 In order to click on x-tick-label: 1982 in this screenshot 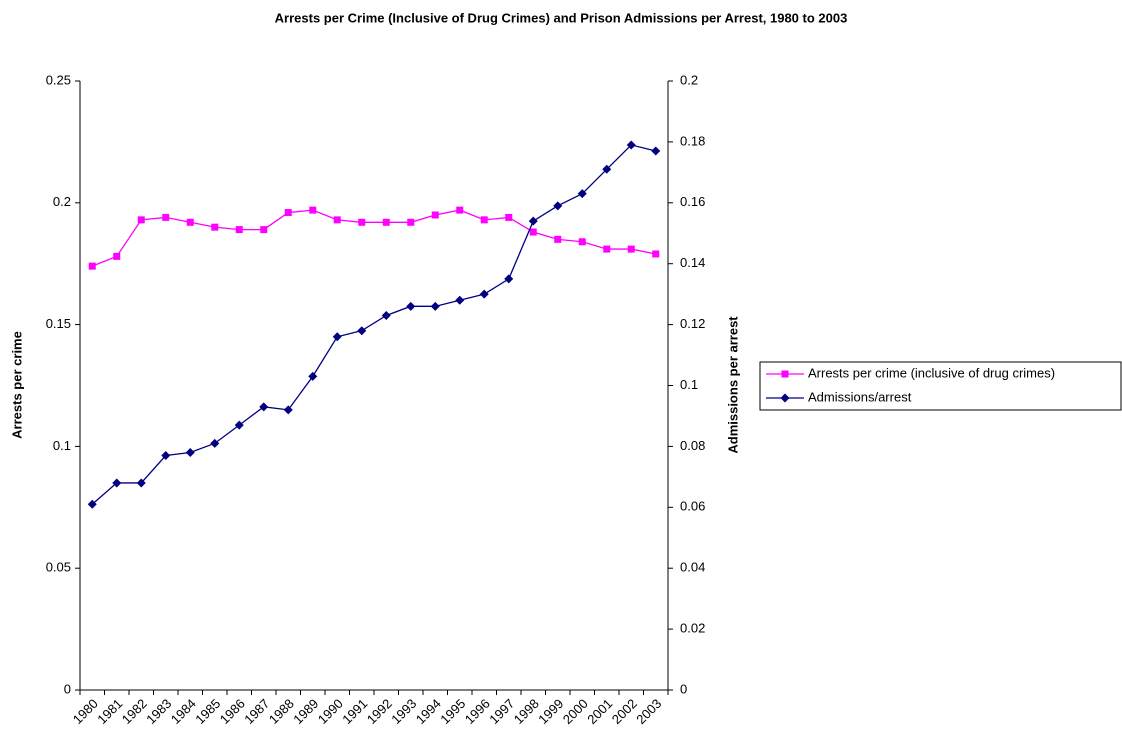, I will do `click(134, 711)`.